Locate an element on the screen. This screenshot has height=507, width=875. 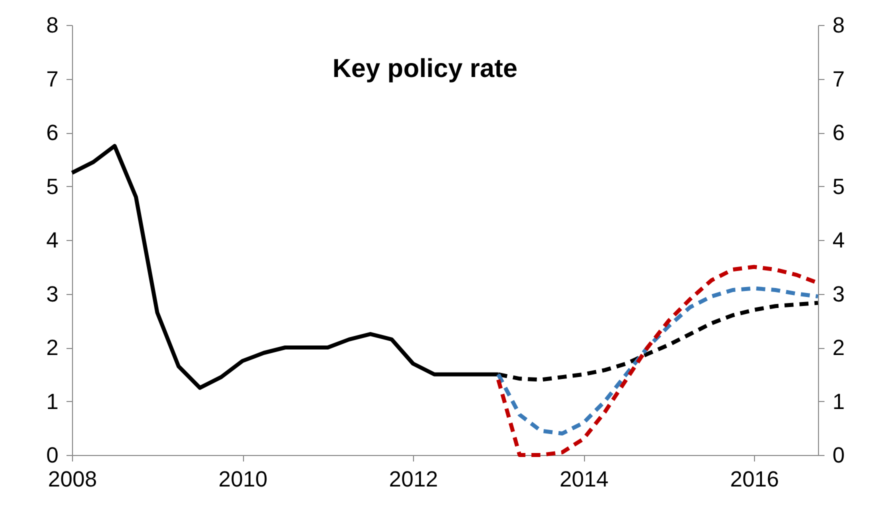
y2-tick-label: 0 is located at coordinates (838, 455).